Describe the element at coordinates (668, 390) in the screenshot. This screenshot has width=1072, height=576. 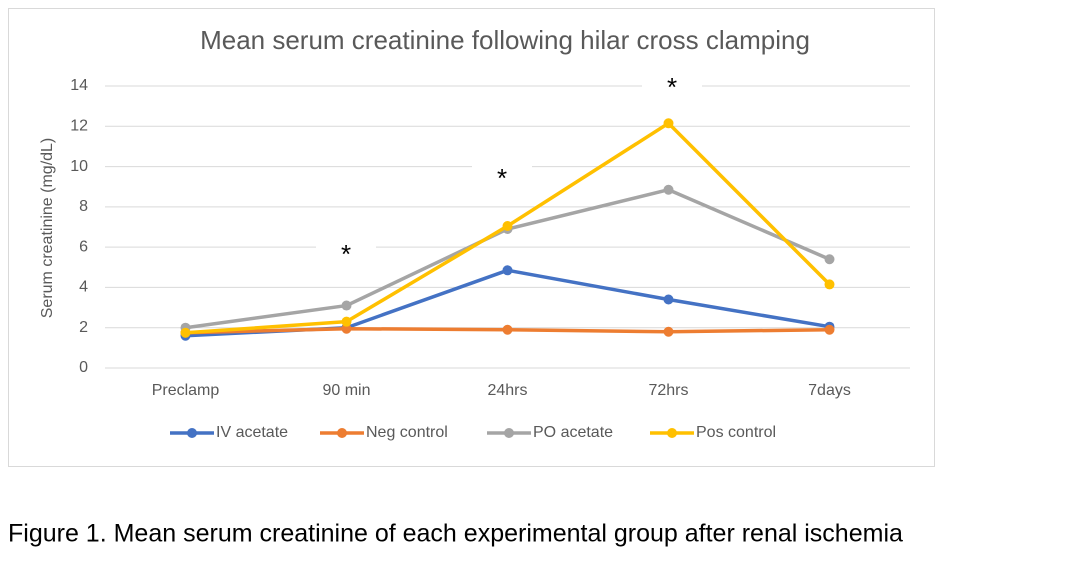
I see `x-tick-label: 72hrs` at that location.